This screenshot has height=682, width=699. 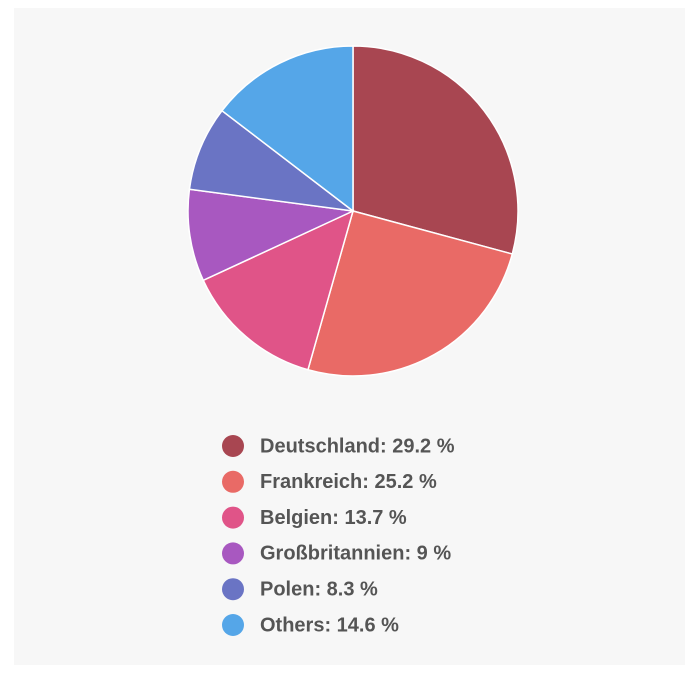 What do you see at coordinates (319, 589) in the screenshot?
I see `legend-label: Polen: 8.3 %` at bounding box center [319, 589].